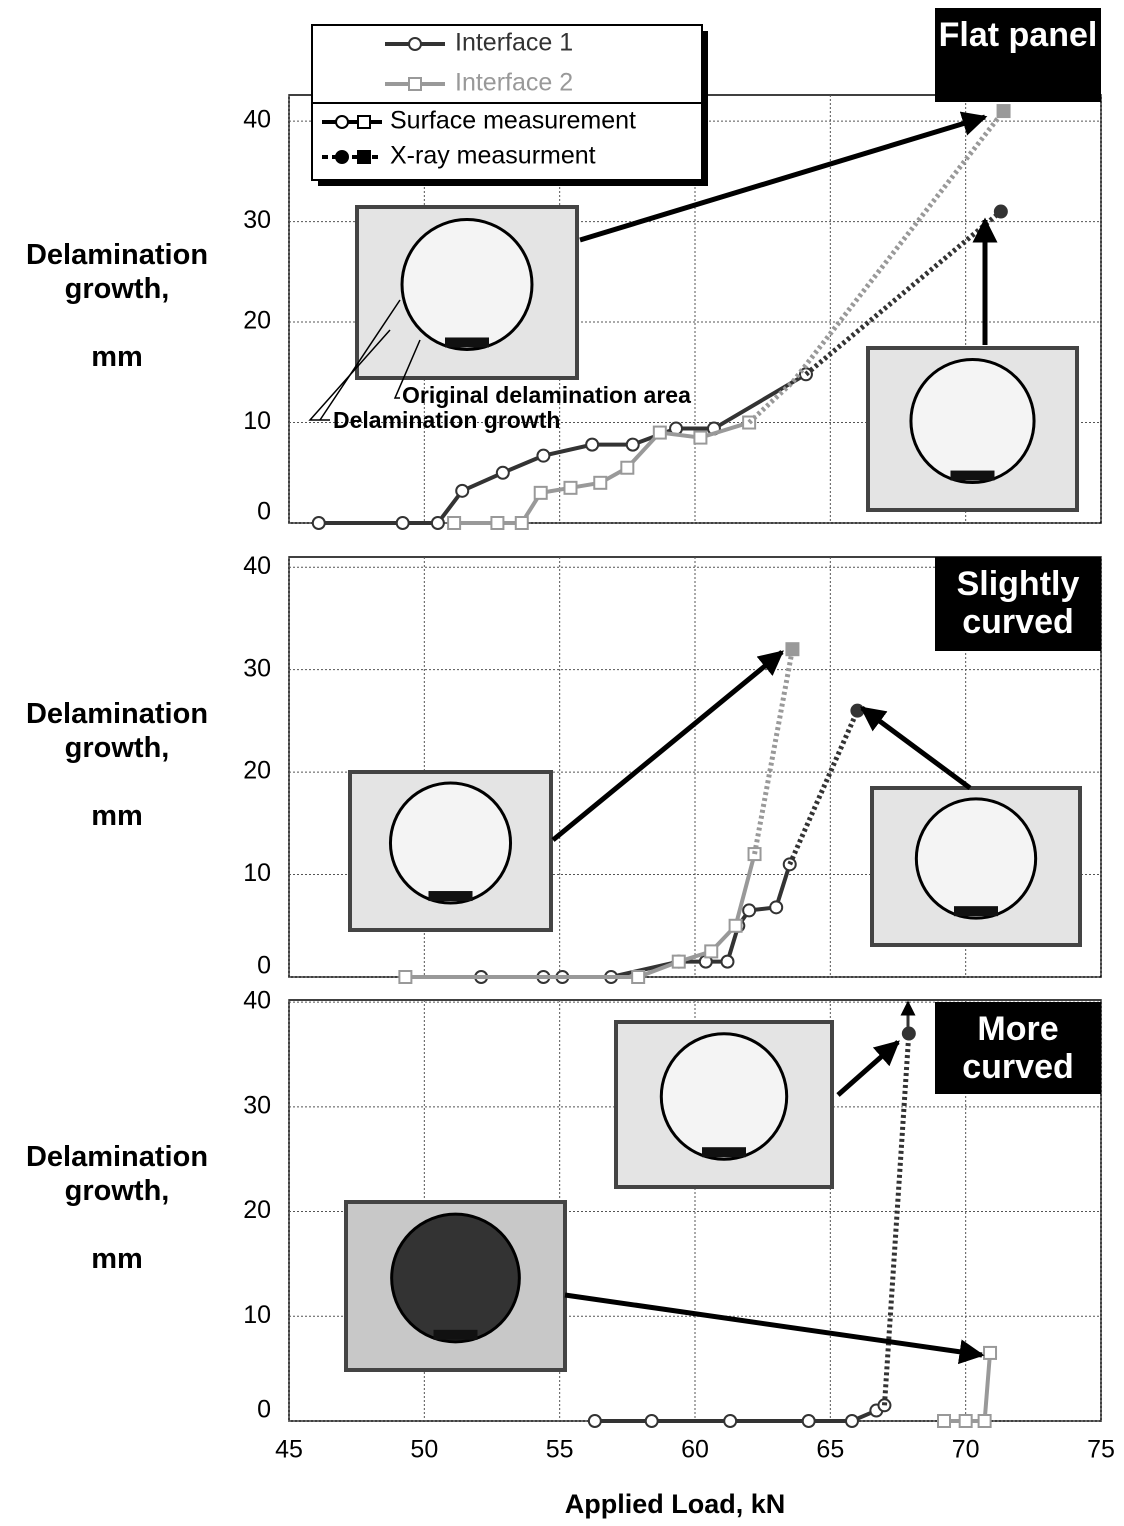 This screenshot has height=1526, width=1124. I want to click on x-tick-label: 70, so click(966, 1450).